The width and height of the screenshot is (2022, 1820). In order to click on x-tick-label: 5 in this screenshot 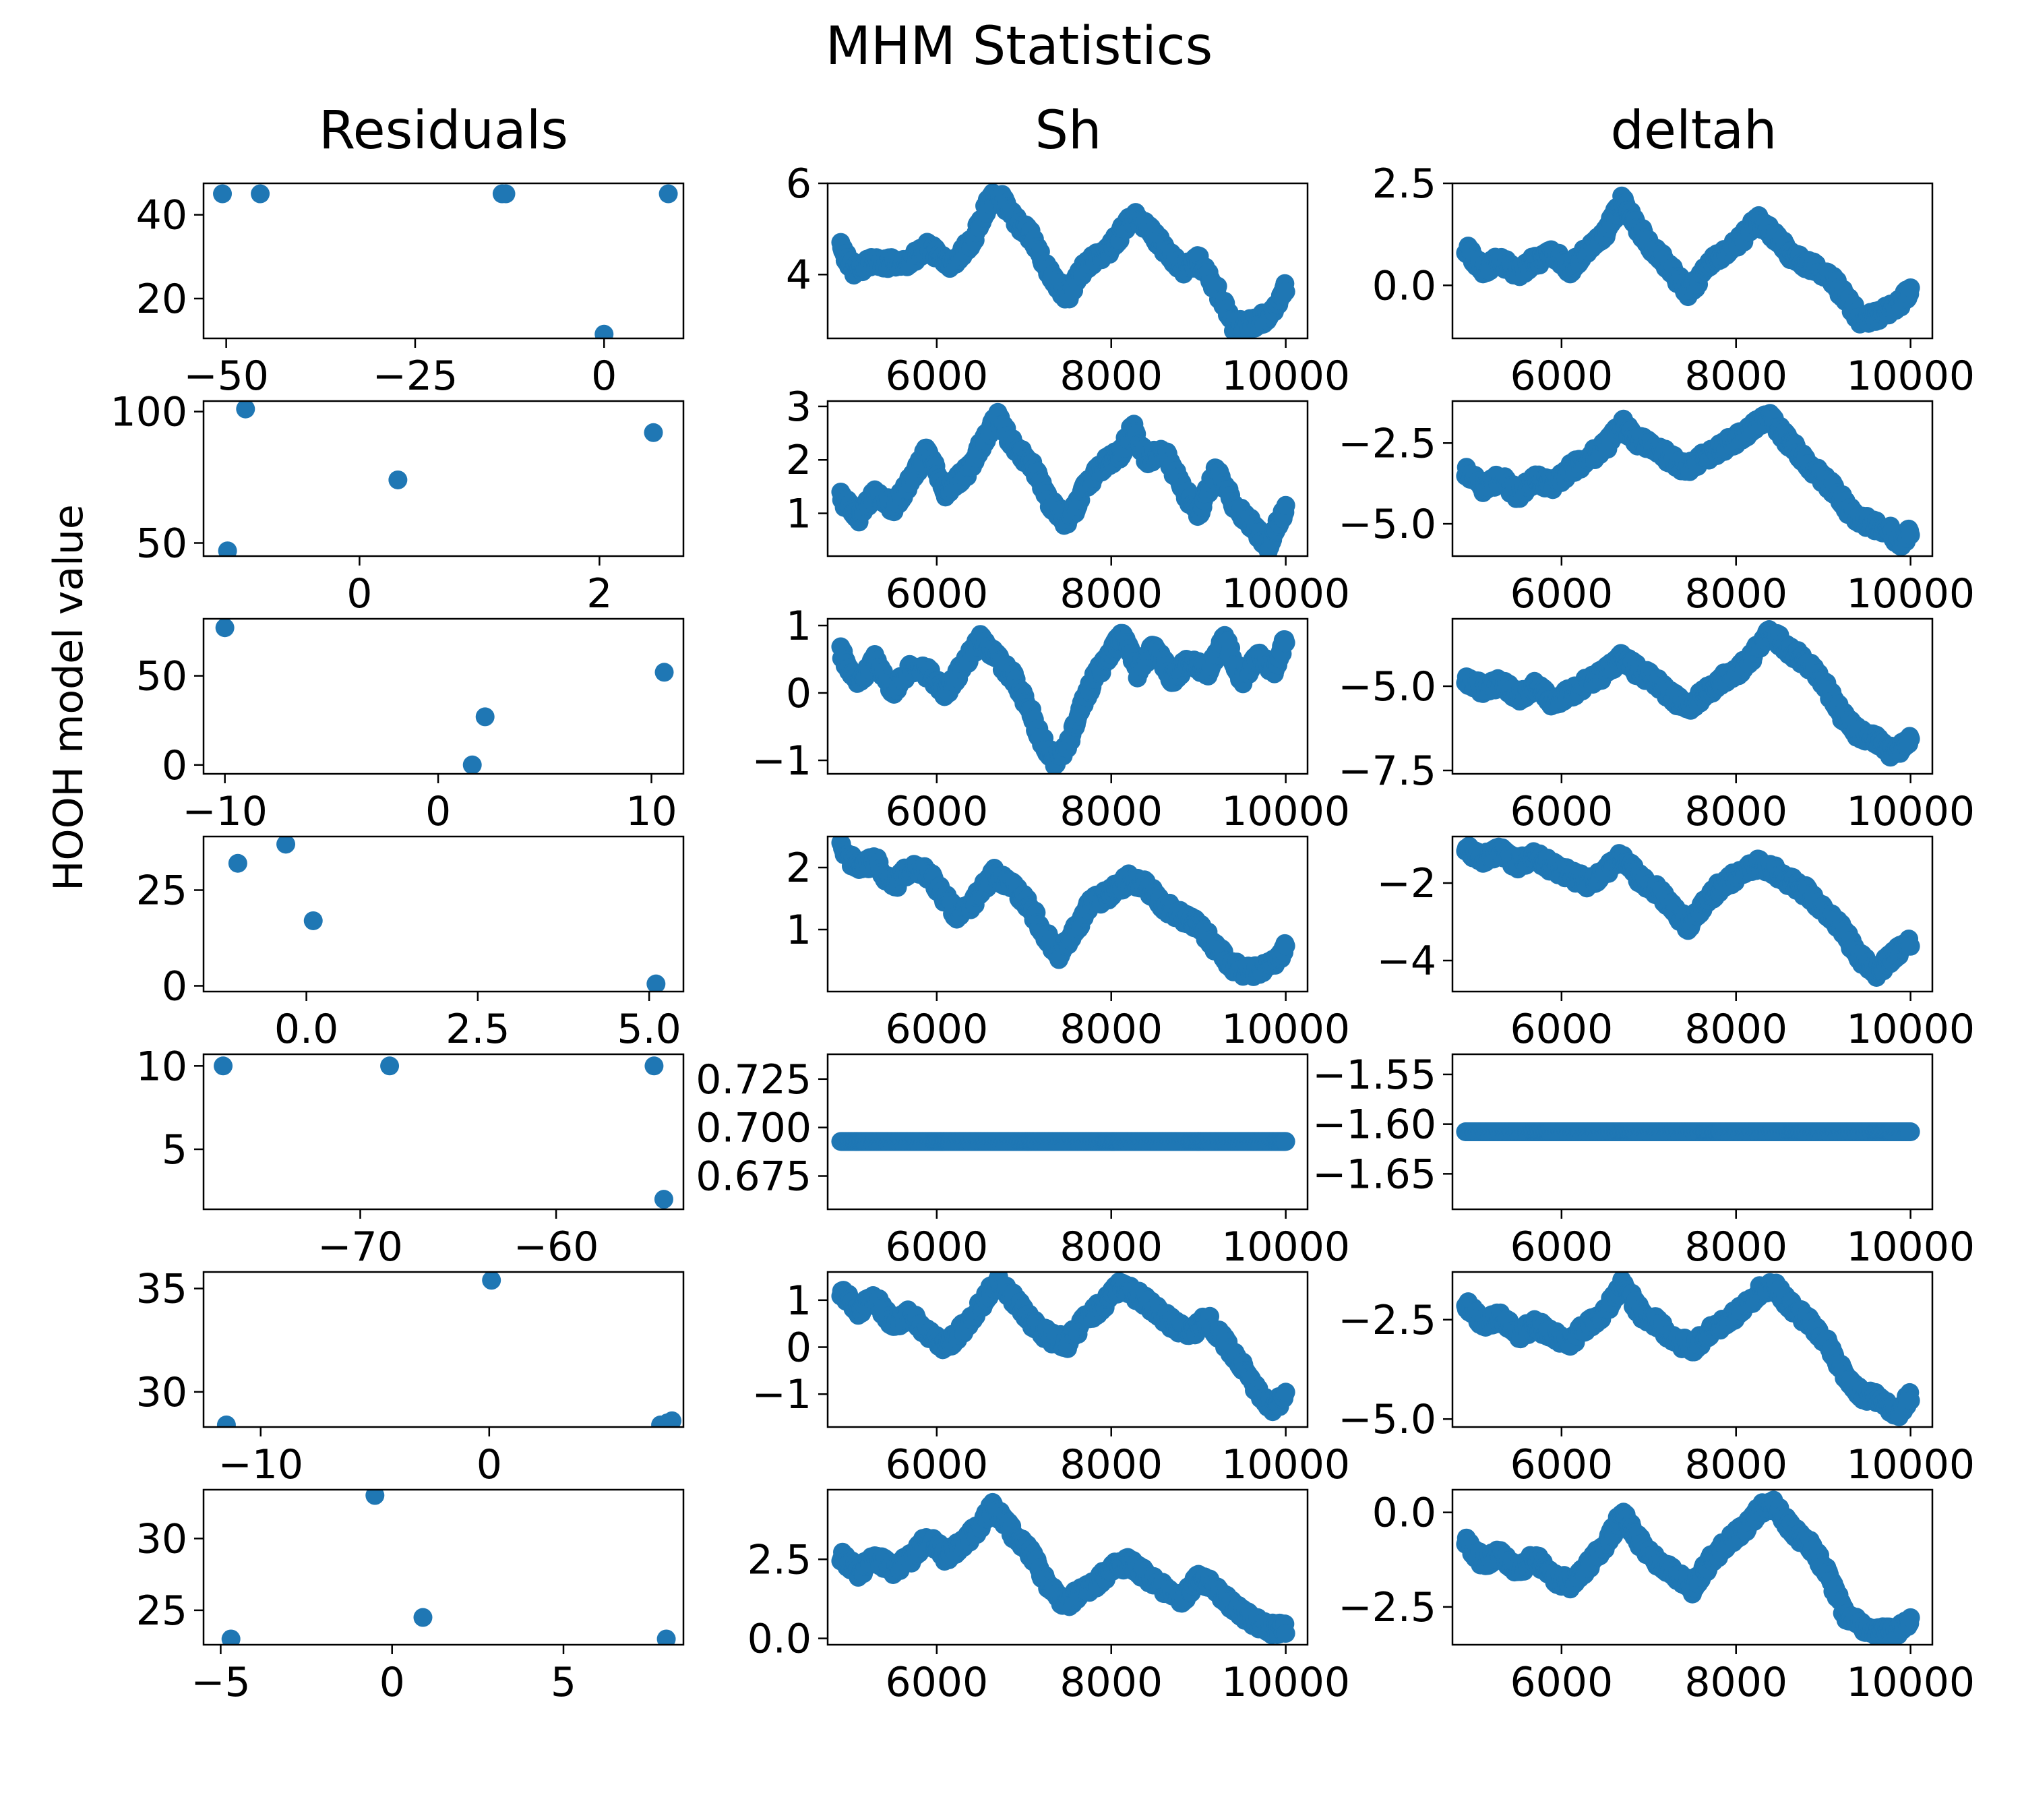, I will do `click(563, 1682)`.